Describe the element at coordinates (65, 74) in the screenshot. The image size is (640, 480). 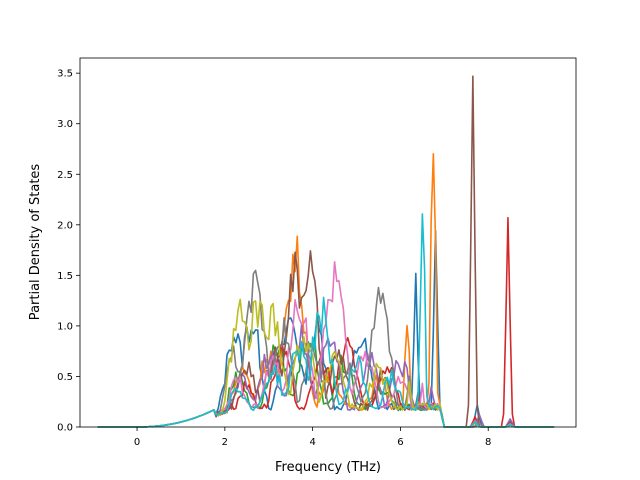
I see `y-tick-label: 3.5` at that location.